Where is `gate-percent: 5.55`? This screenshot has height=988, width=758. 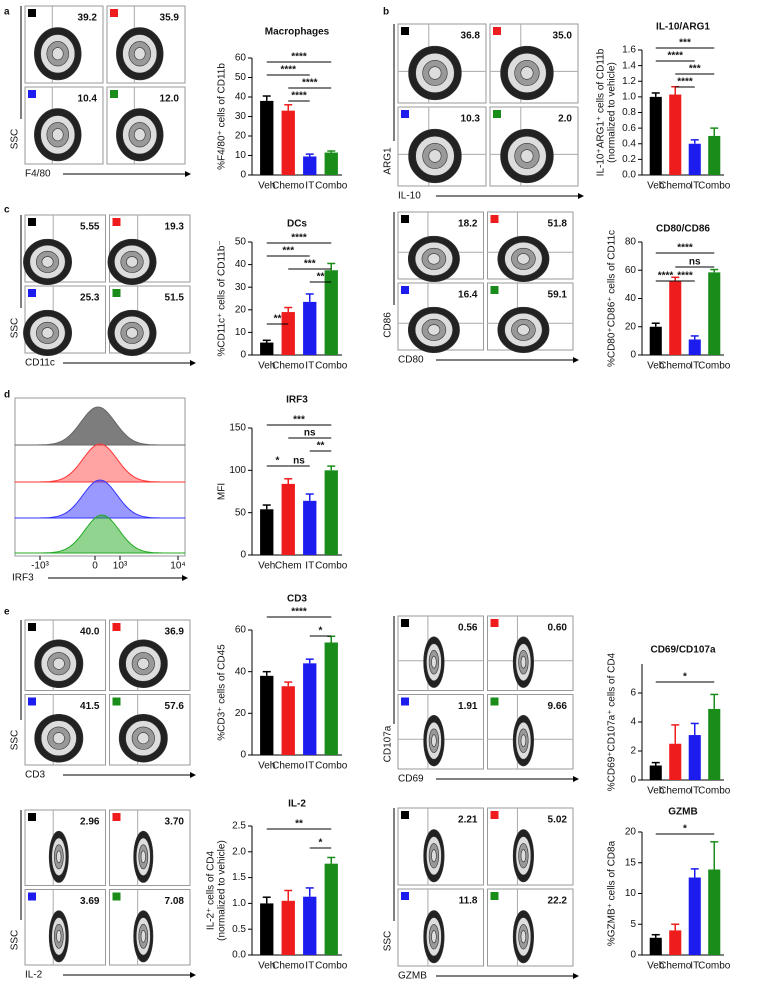 gate-percent: 5.55 is located at coordinates (90, 227).